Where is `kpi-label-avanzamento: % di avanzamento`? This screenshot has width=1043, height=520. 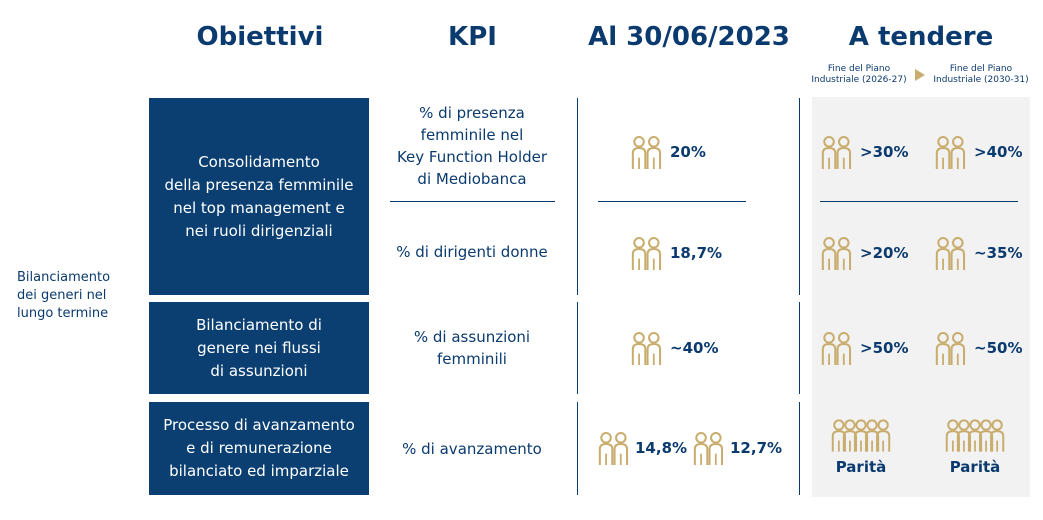 kpi-label-avanzamento: % di avanzamento is located at coordinates (472, 449).